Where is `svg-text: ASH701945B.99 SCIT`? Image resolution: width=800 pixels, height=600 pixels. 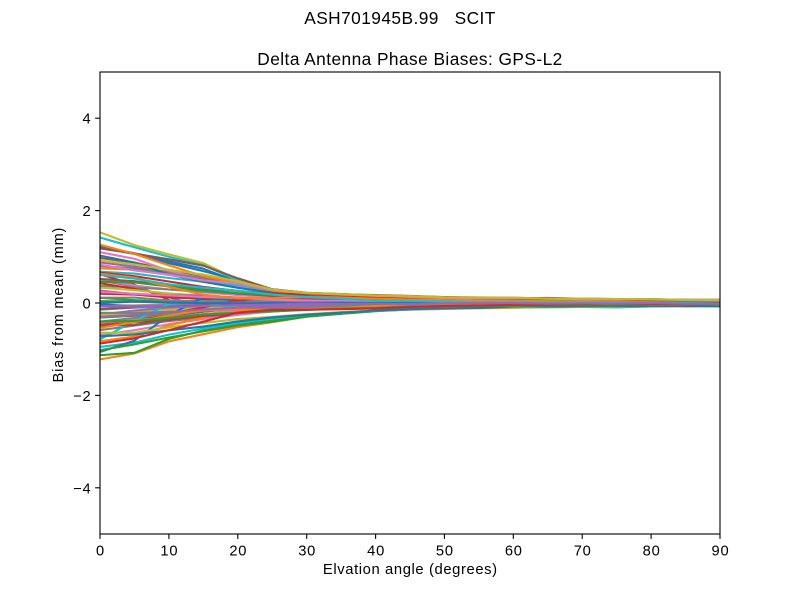 svg-text: ASH701945B.99 SCIT is located at coordinates (400, 18).